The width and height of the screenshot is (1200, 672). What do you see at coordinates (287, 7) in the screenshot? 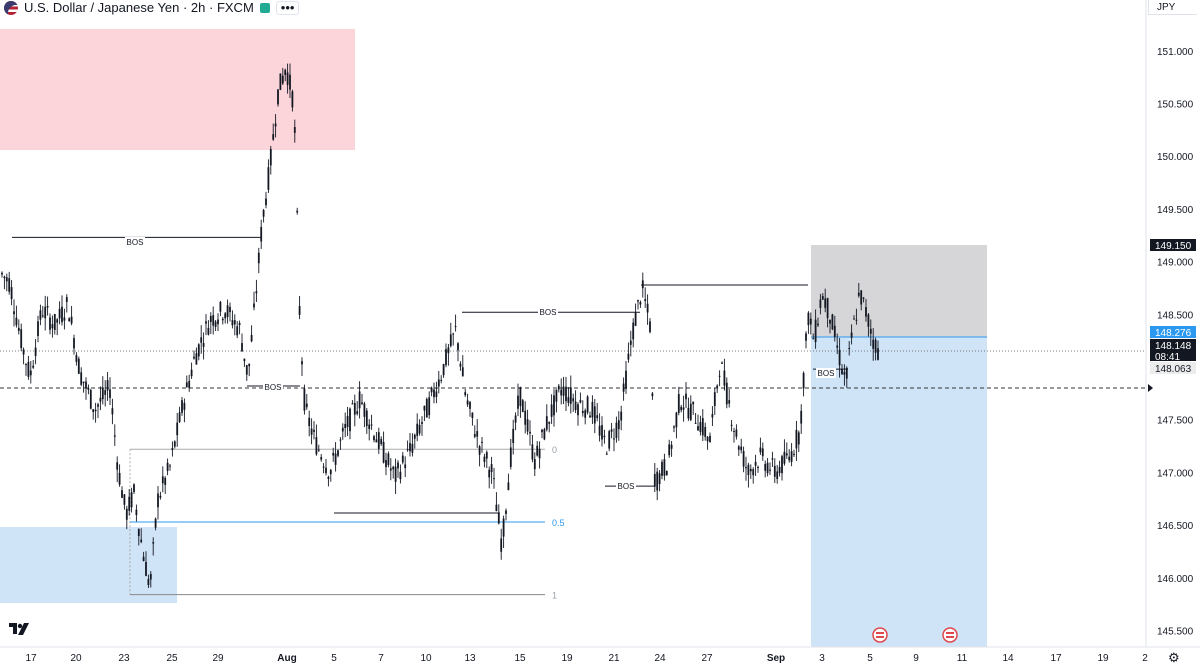
I see `more-options-button: •••` at bounding box center [287, 7].